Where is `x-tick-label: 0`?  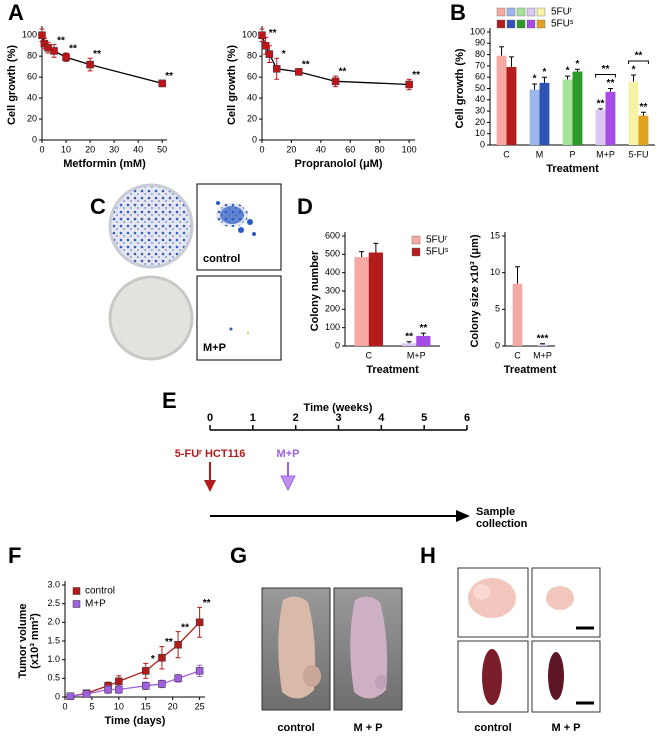
x-tick-label: 0 is located at coordinates (41, 149).